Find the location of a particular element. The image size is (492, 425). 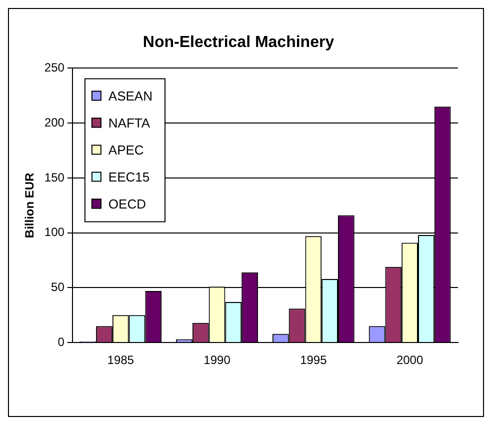

legend-label: EEC15 is located at coordinates (129, 176).